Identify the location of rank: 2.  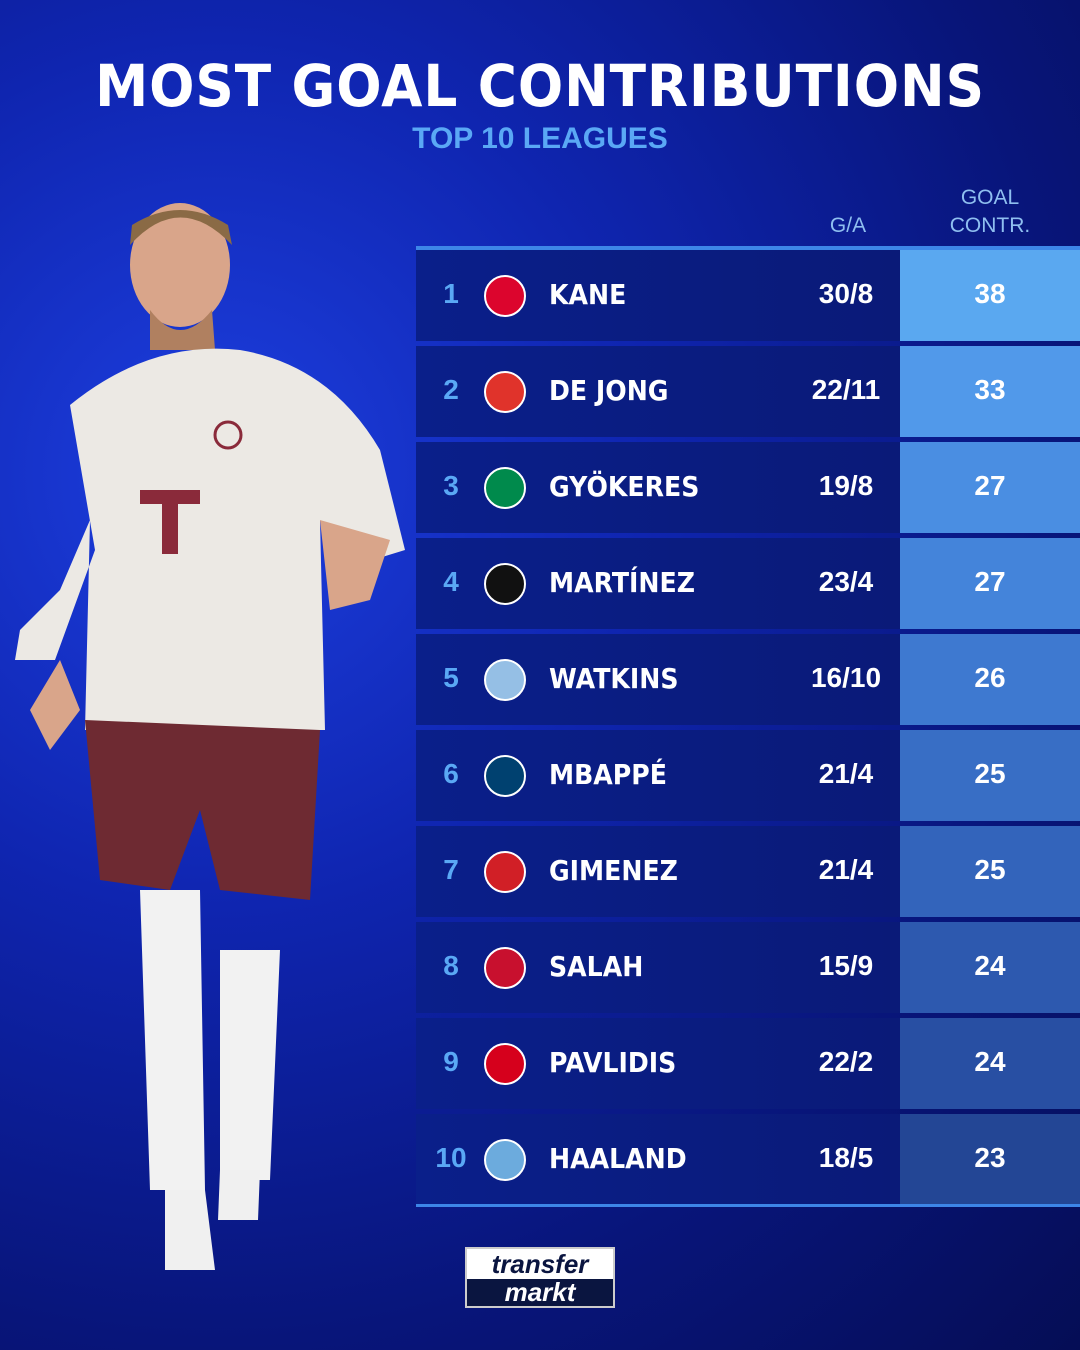
(451, 389).